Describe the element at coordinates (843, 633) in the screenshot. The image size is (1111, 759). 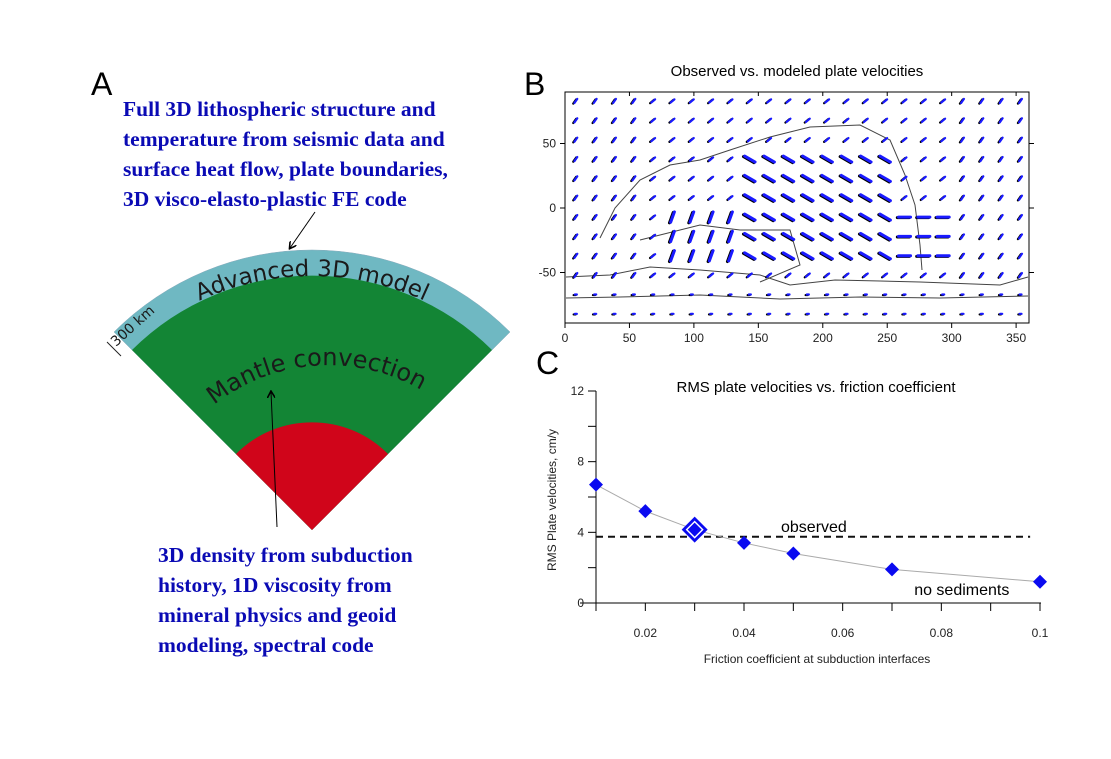
I see `x-tick-label: 0.06` at that location.